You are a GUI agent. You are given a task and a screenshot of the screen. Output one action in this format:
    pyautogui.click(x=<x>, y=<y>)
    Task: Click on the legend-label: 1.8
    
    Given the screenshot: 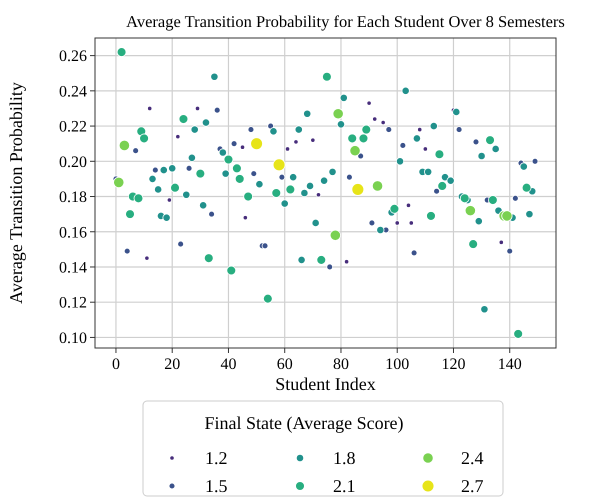 What is the action you would take?
    pyautogui.click(x=344, y=458)
    